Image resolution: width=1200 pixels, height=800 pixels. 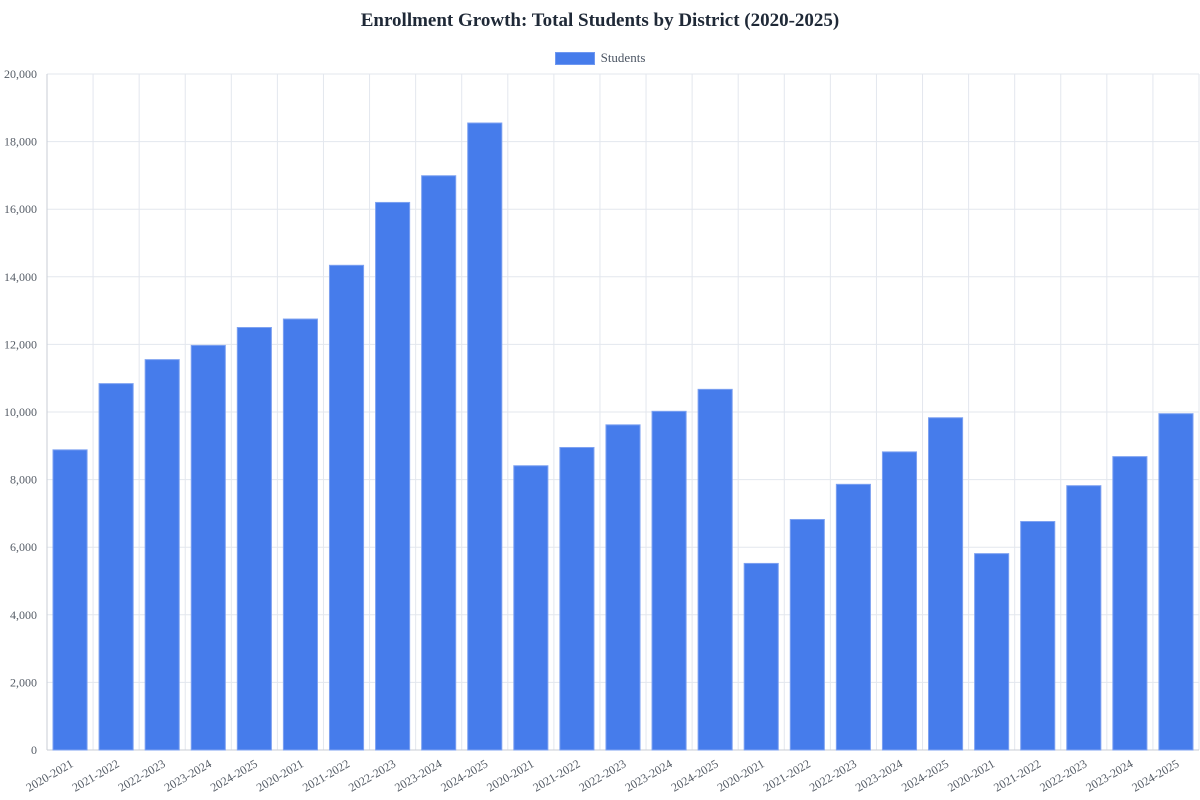 I want to click on legend: Students, so click(x=600, y=58).